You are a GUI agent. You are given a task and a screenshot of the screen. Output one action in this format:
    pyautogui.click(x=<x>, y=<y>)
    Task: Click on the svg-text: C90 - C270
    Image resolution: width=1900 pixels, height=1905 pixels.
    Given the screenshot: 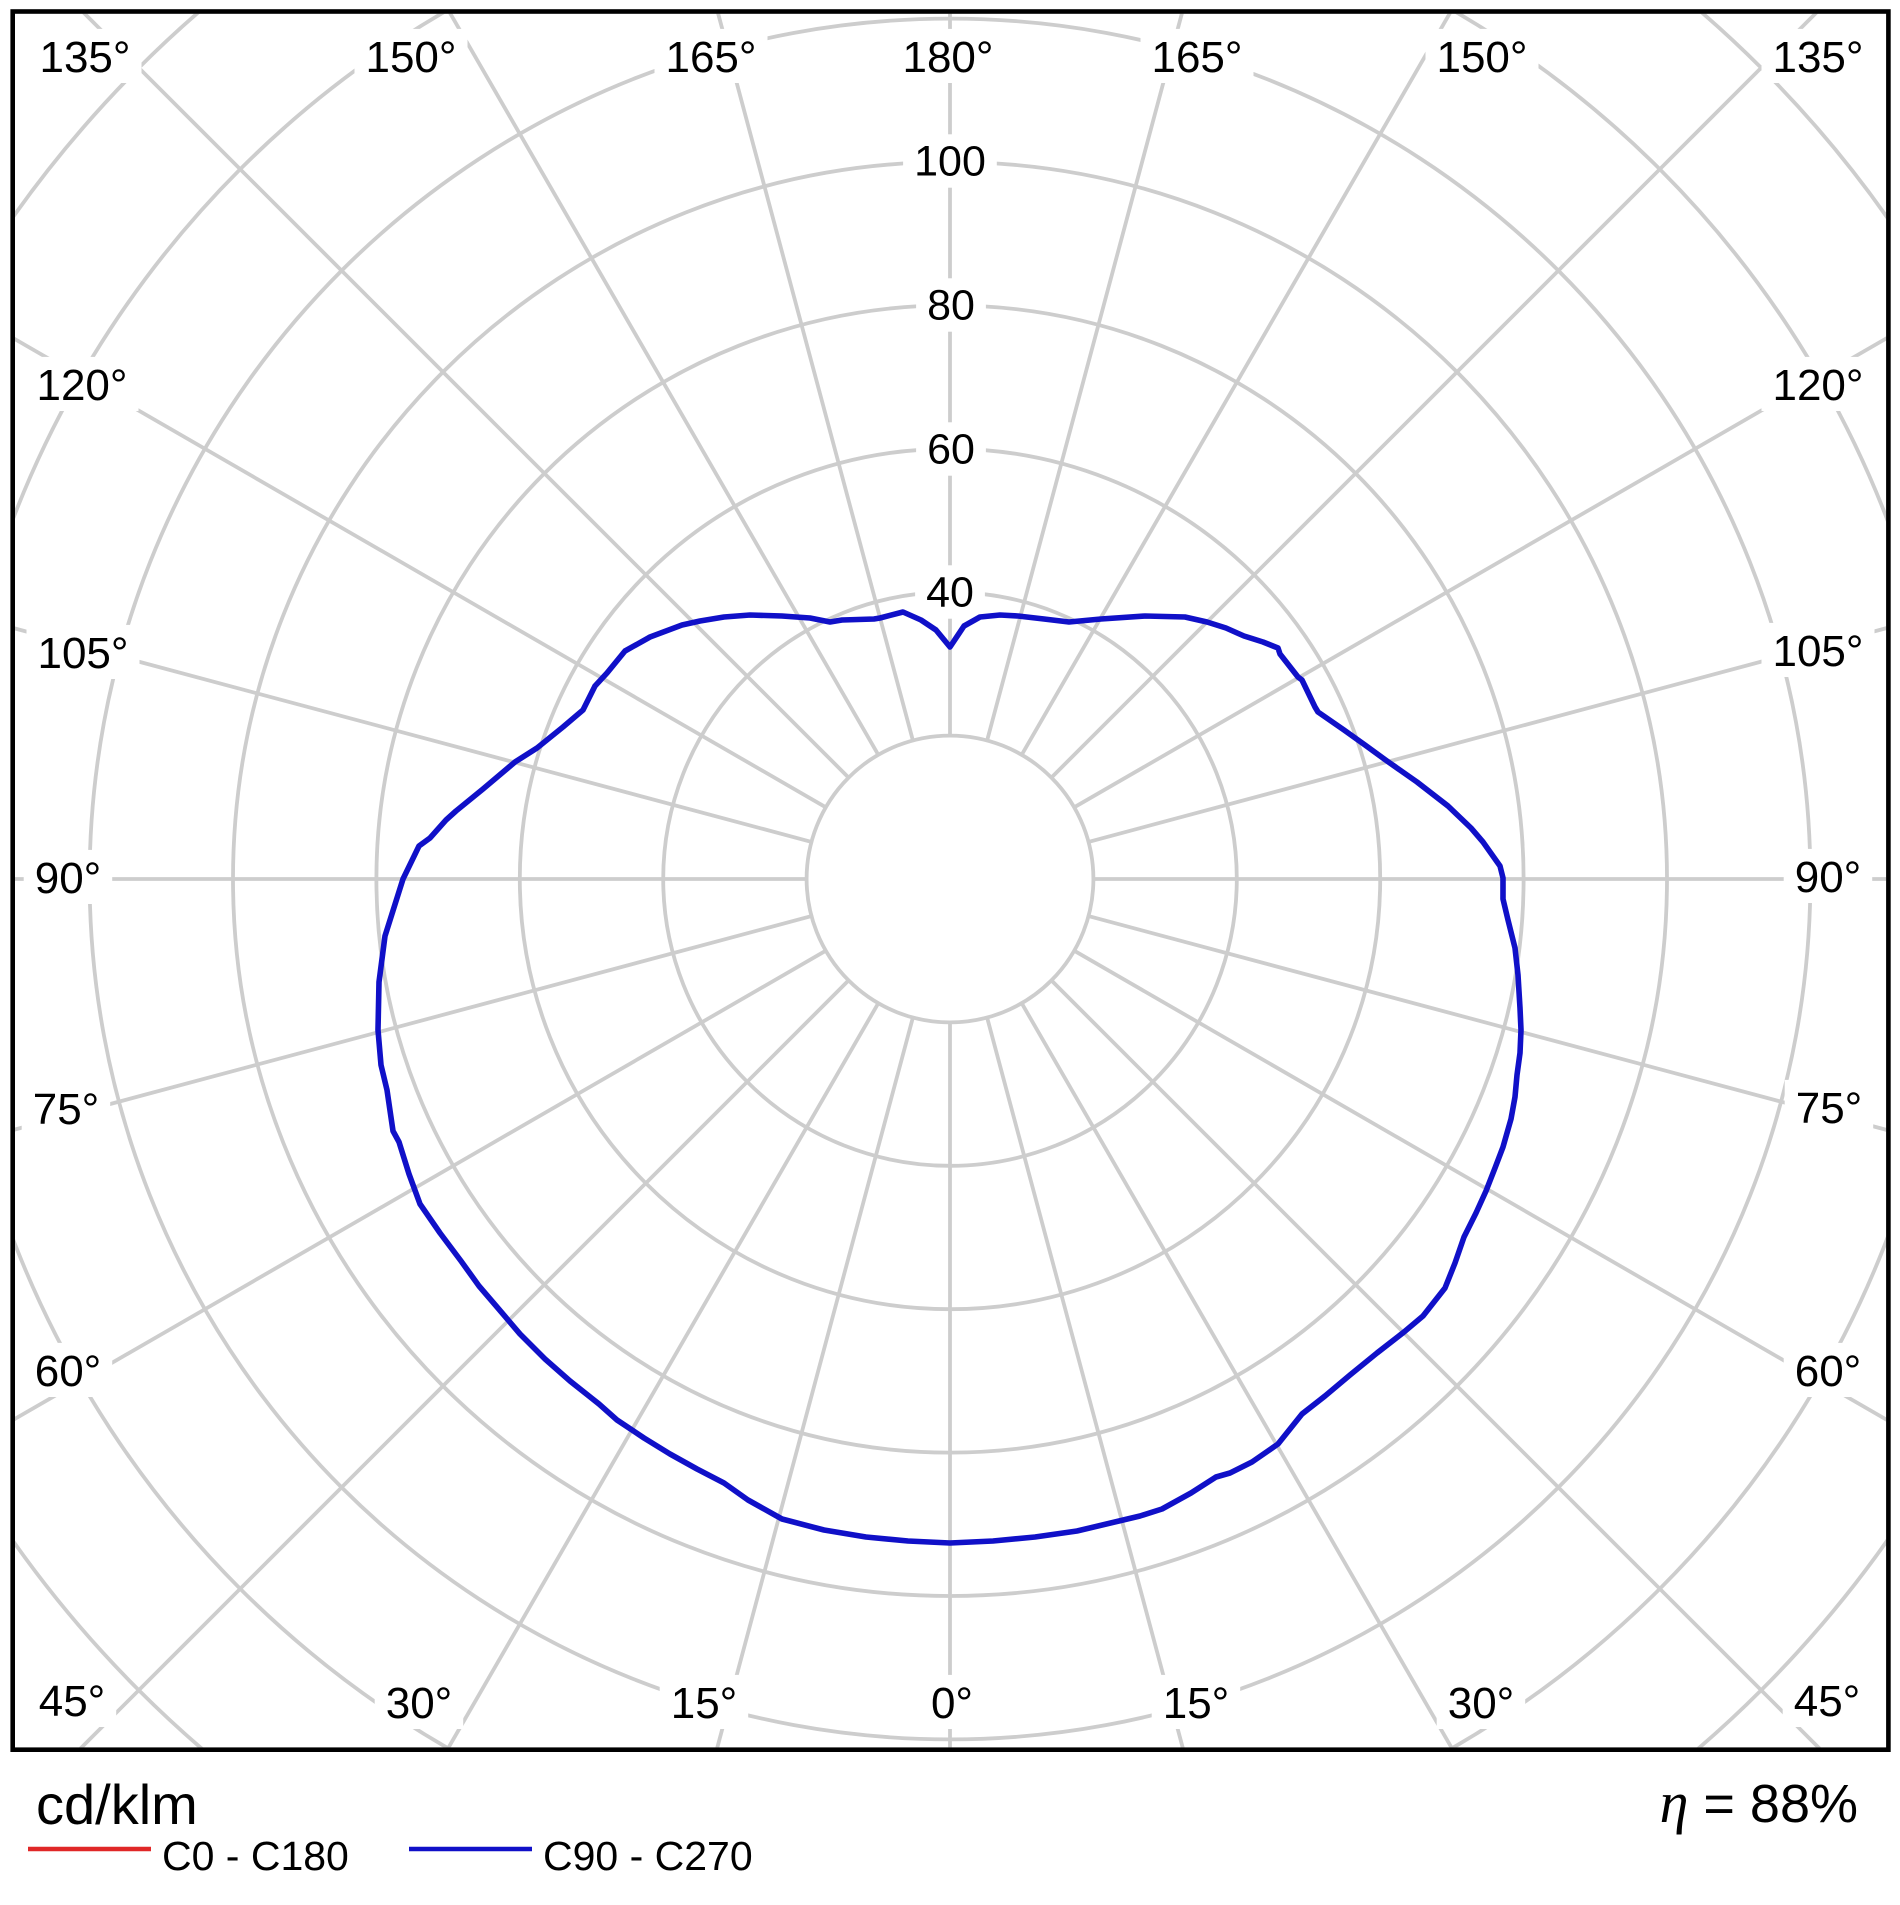 What is the action you would take?
    pyautogui.click(x=648, y=1856)
    